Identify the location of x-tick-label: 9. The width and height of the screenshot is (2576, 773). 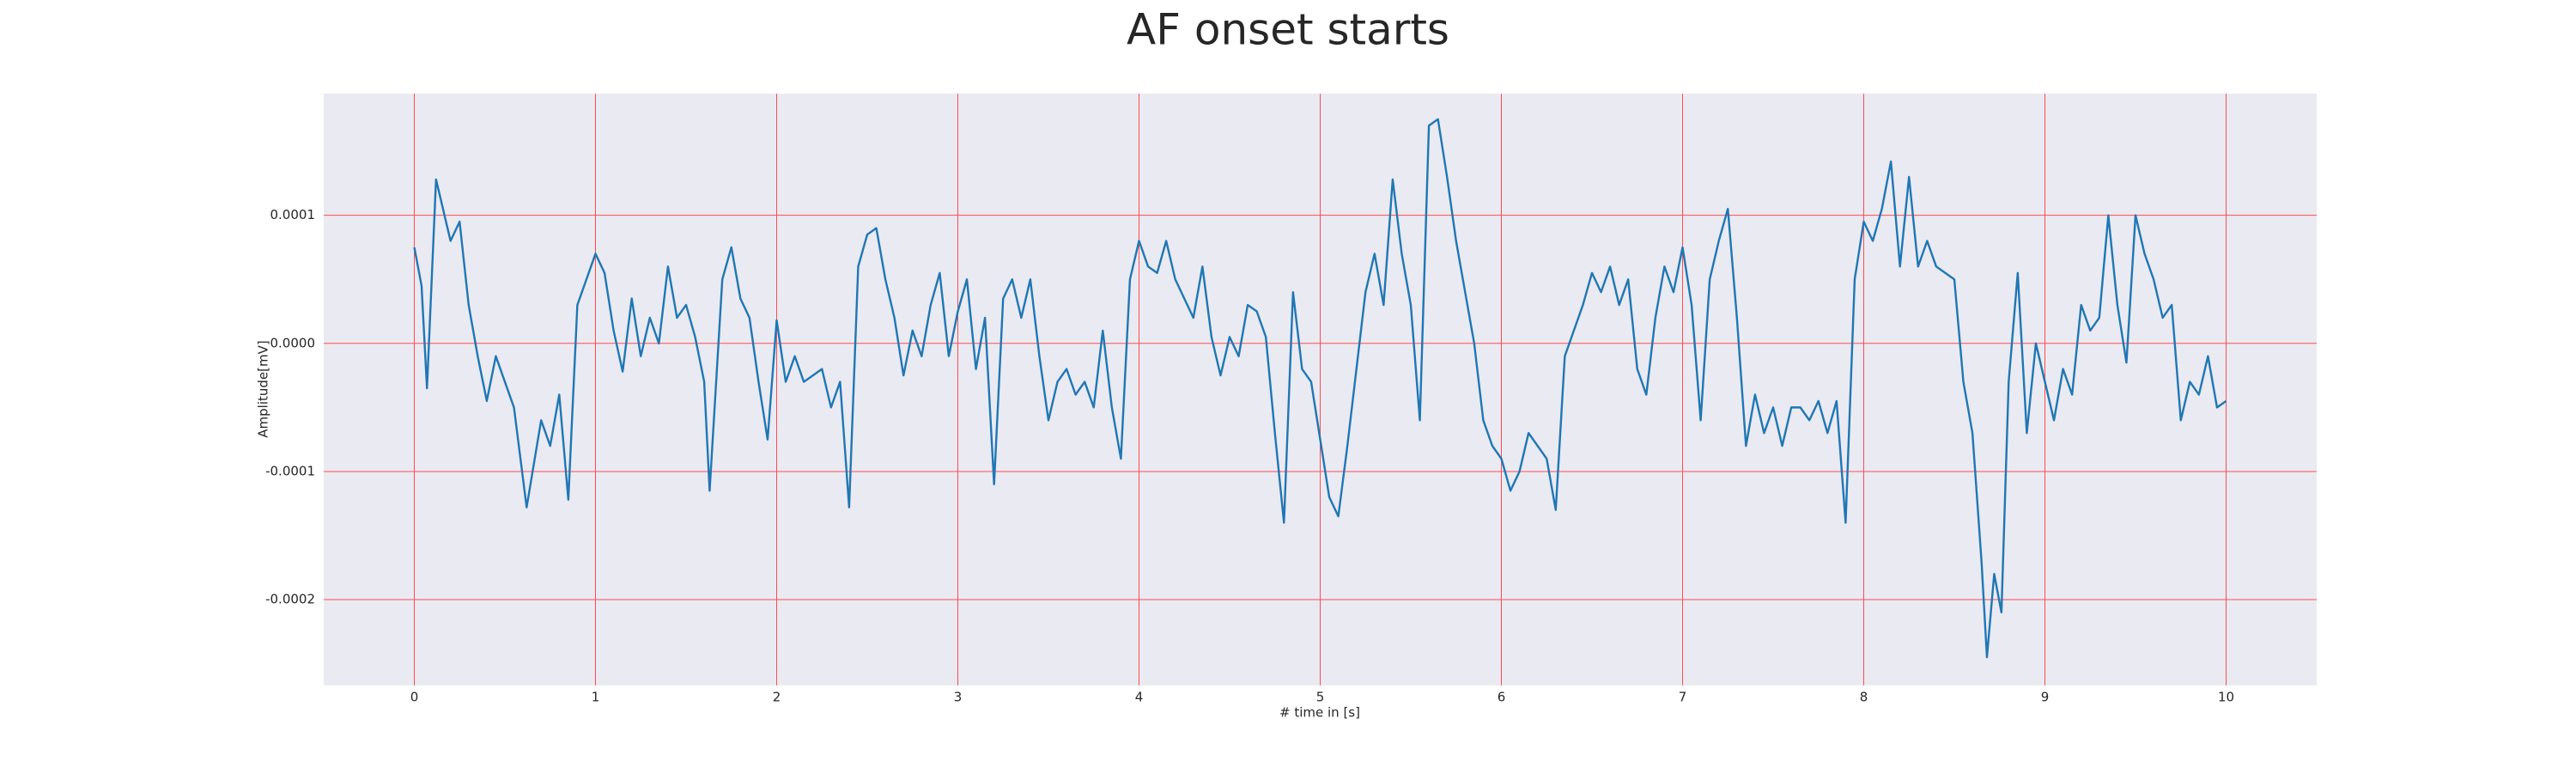
(2046, 697).